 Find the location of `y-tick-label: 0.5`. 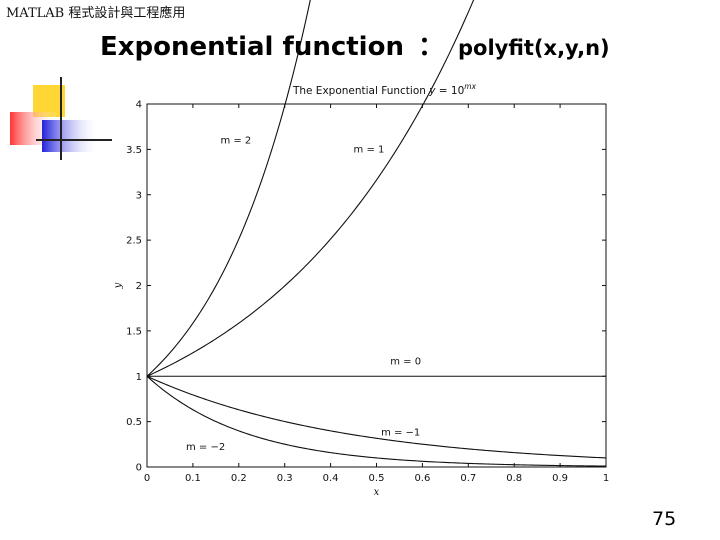

y-tick-label: 0.5 is located at coordinates (134, 422).